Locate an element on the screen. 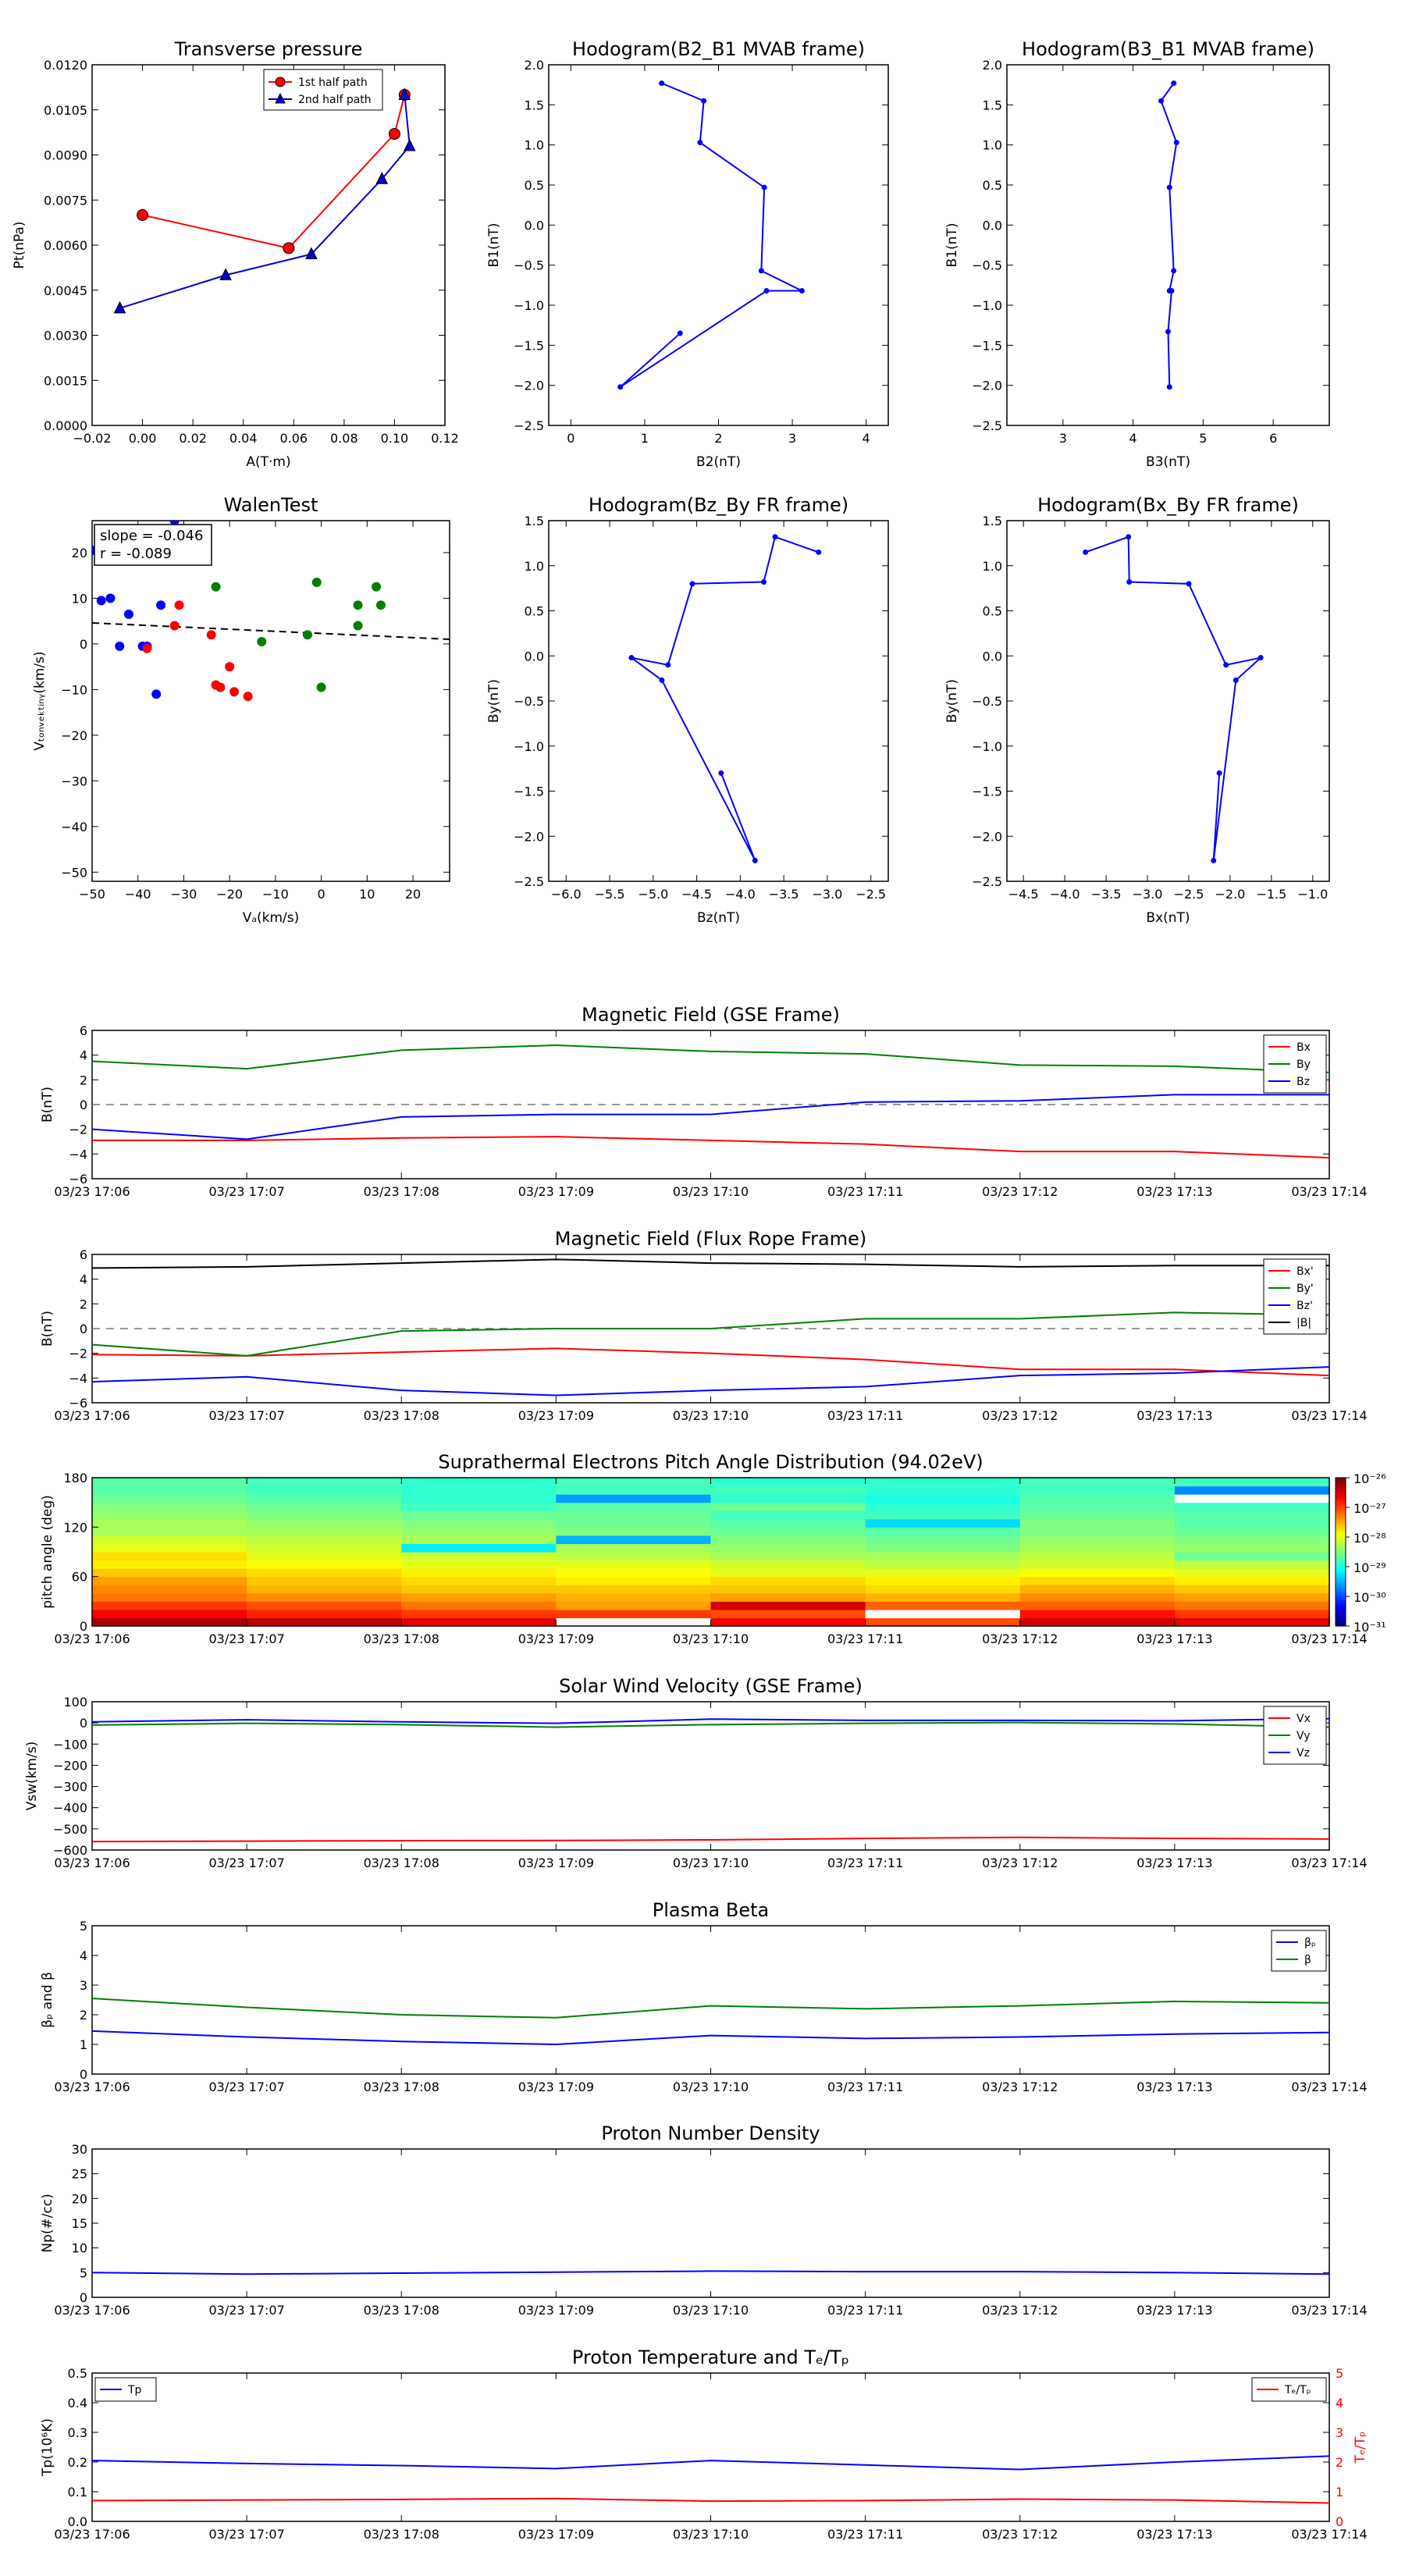 Image resolution: width=1405 pixels, height=2576 pixels. y-right-axis-label: Tₑ/Tₚ is located at coordinates (1361, 2448).